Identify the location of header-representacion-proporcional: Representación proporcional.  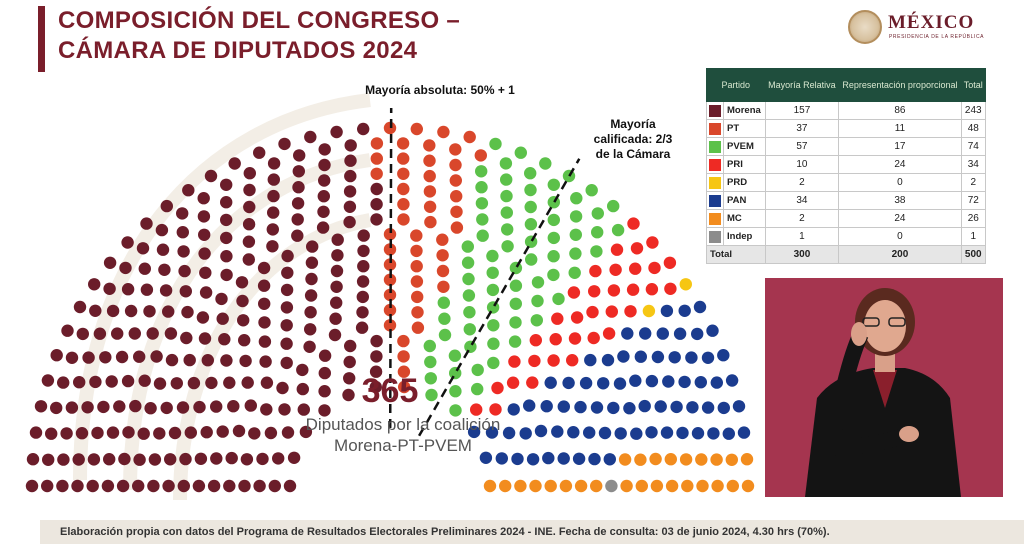
(900, 85).